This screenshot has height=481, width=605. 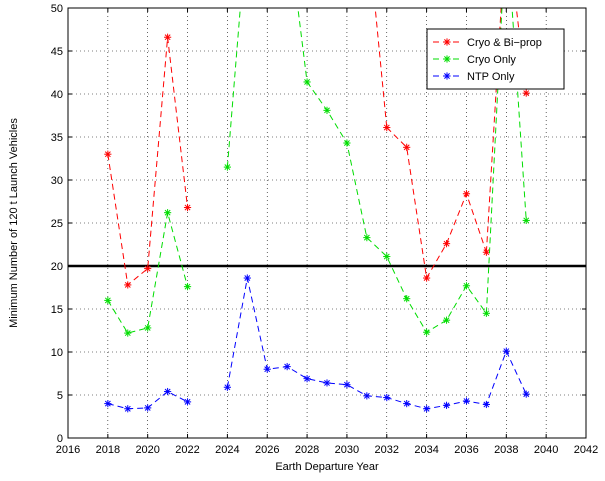 I want to click on y-axis-label: Minimum Number of 120 t Launch Vehicles, so click(x=14, y=223).